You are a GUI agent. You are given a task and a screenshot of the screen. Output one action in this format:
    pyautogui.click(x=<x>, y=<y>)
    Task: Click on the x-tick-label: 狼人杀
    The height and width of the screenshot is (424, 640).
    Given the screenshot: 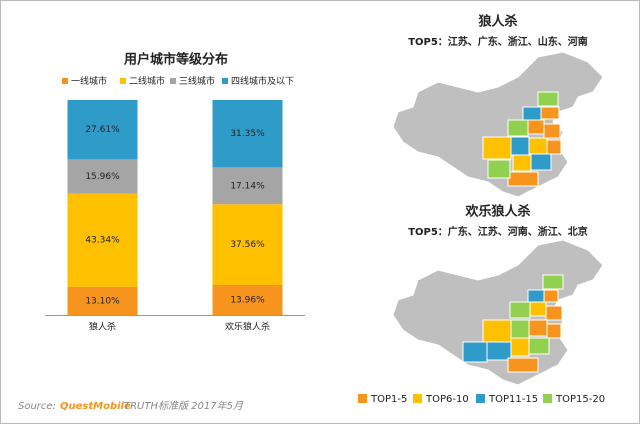 What is the action you would take?
    pyautogui.click(x=102, y=327)
    